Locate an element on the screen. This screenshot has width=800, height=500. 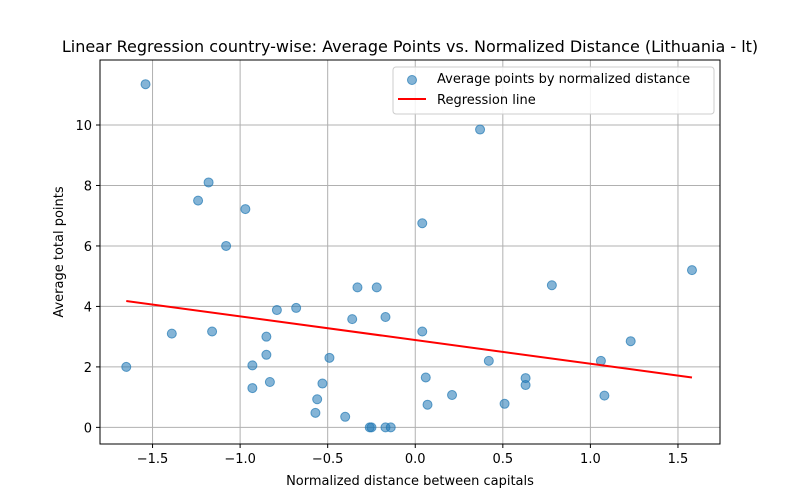
legend-box is located at coordinates (553, 90).